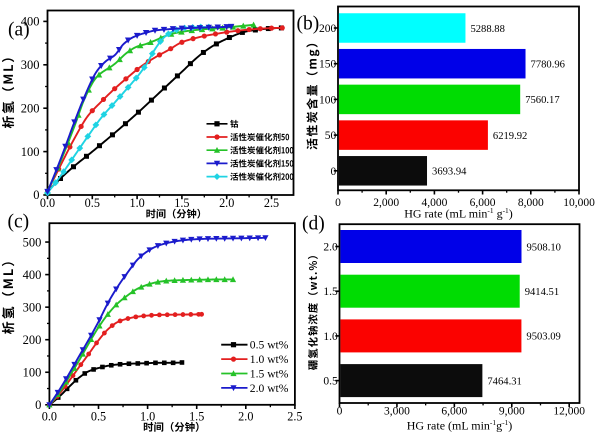 This screenshot has height=446, width=600. Describe the element at coordinates (512, 412) in the screenshot. I see `svg-text: 9,000` at that location.